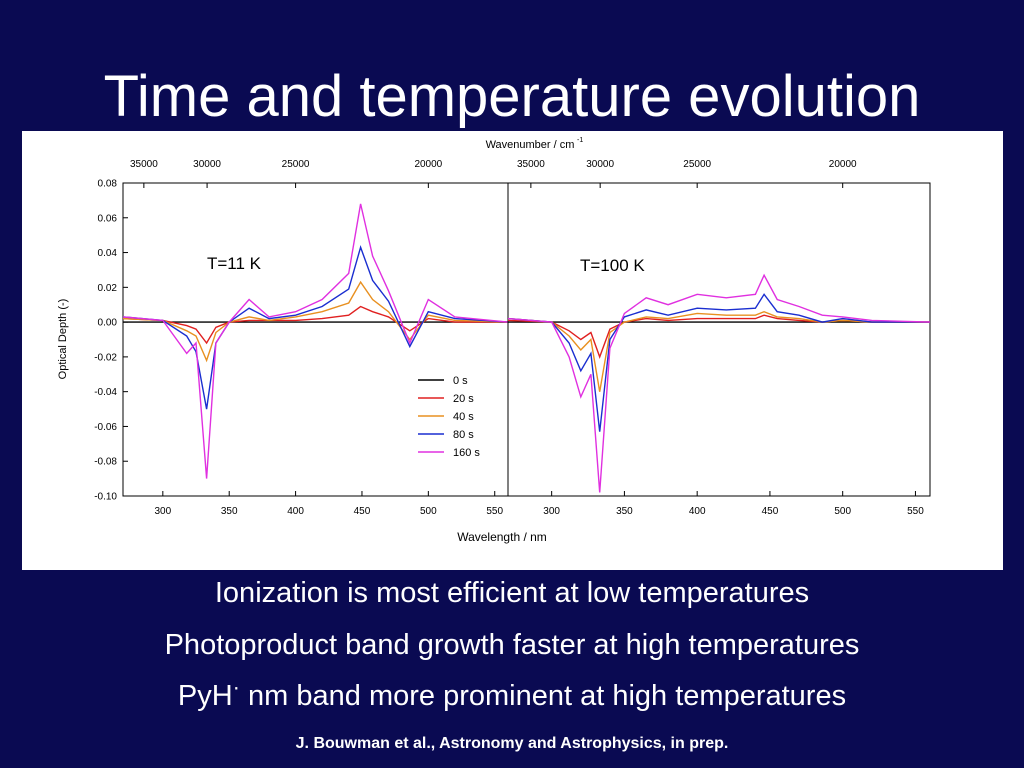  I want to click on legend-label-80s: 80 s, so click(463, 435).